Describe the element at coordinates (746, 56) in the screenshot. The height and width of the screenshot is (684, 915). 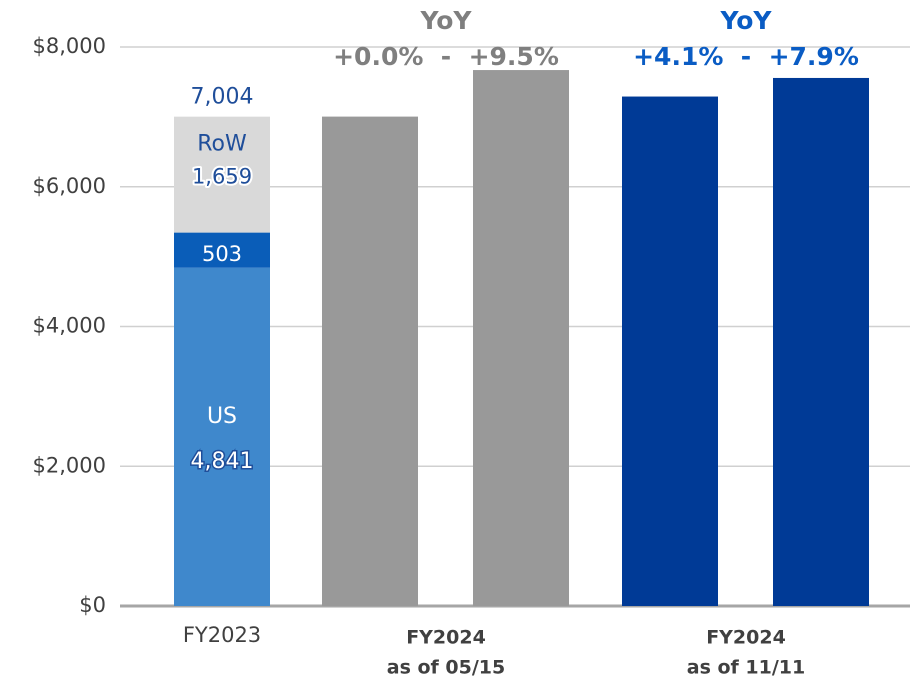
I see `annotation: +4.1% - +7.9%` at that location.